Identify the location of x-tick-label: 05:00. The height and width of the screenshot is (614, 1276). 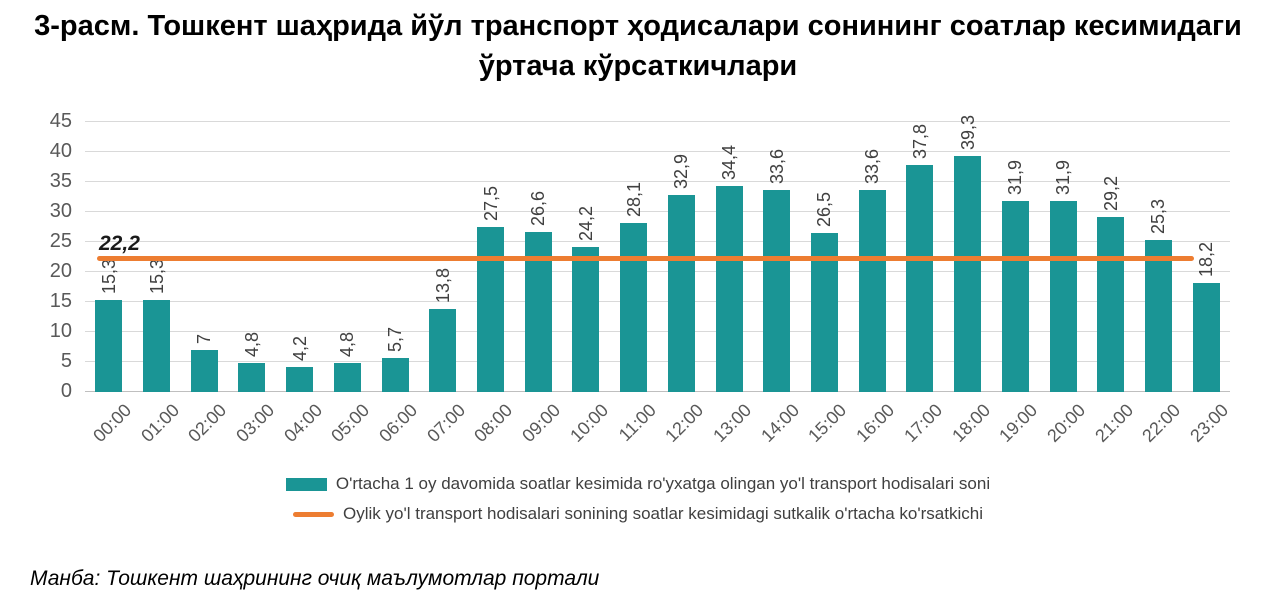
(350, 423).